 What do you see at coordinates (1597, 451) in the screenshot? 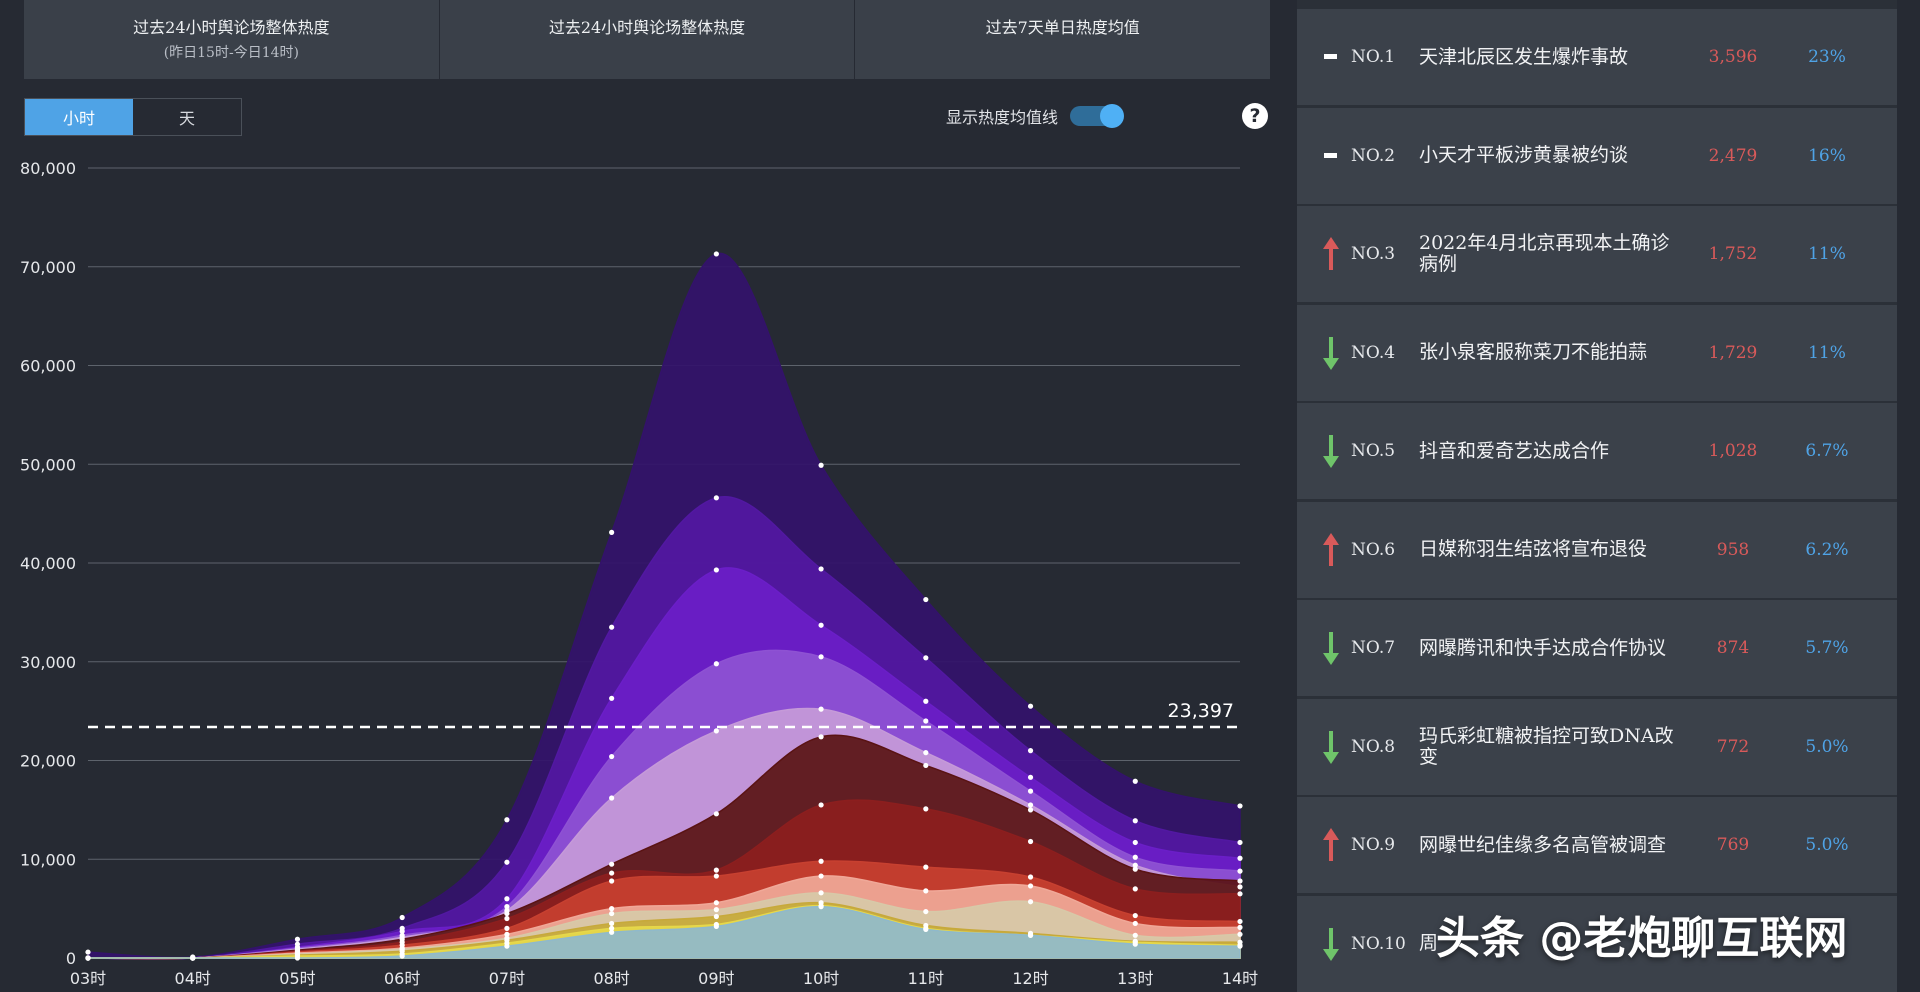
I see `rank-item: NO.5 抖音和爱奇艺达成合作 1,028 6.7%` at bounding box center [1597, 451].